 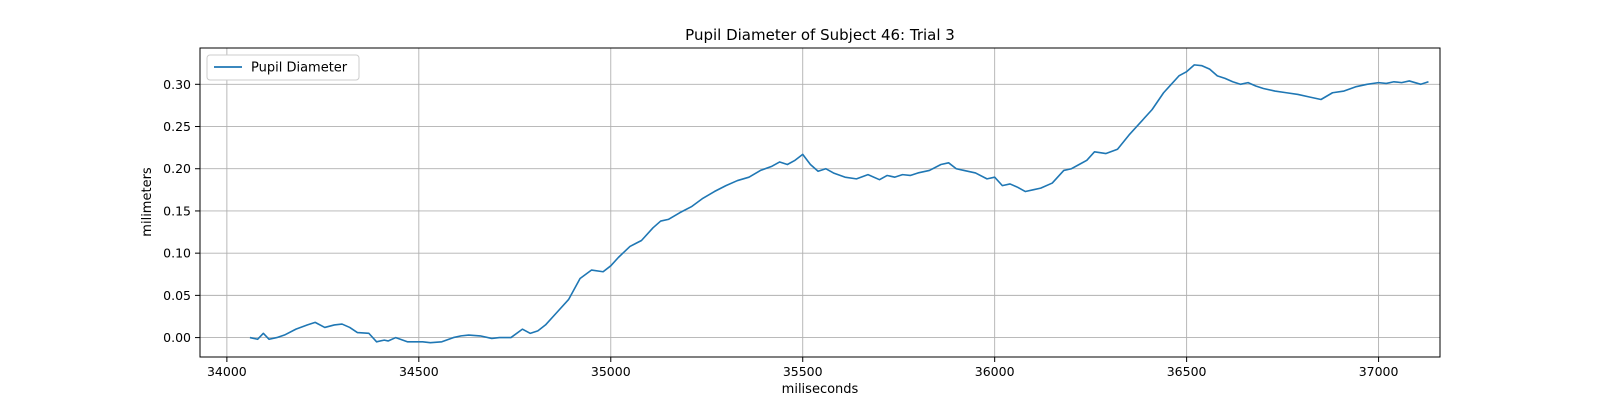 I want to click on legend-label: Pupil Diameter, so click(x=299, y=68).